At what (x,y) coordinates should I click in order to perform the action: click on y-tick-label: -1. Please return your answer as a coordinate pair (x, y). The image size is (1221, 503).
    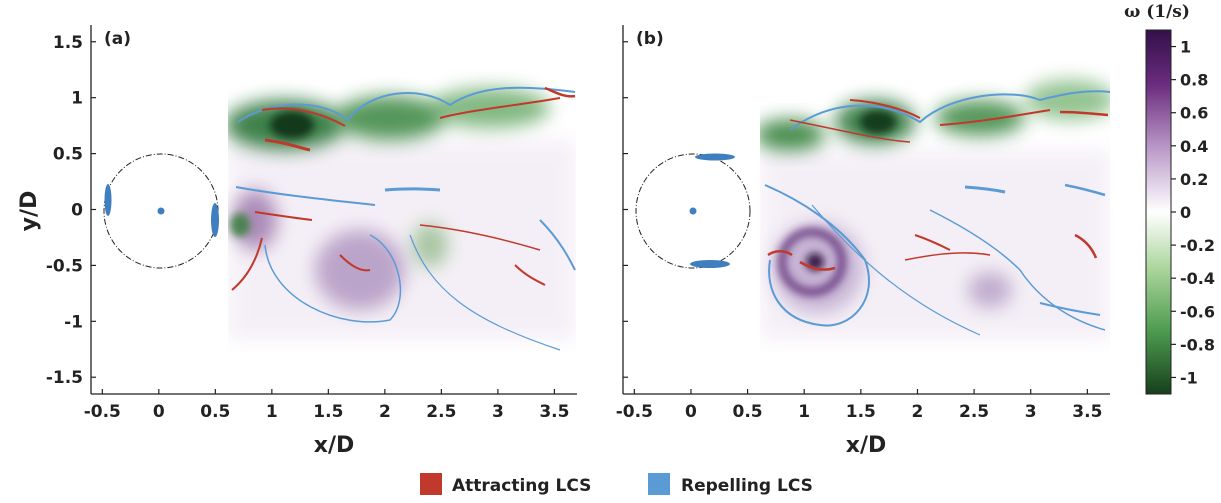
    Looking at the image, I should click on (73, 322).